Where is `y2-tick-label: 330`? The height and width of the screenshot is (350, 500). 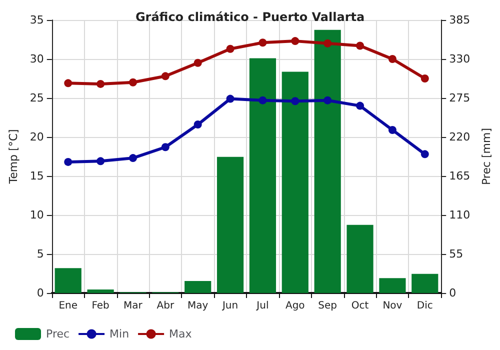 y2-tick-label: 330 is located at coordinates (459, 59).